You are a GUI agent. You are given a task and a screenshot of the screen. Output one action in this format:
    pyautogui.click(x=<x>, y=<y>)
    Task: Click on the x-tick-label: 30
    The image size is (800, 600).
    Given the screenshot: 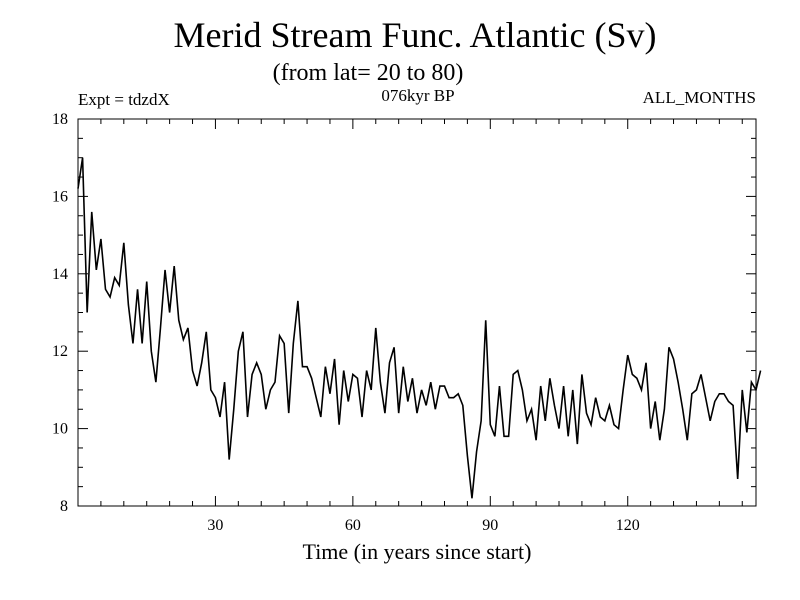 What is the action you would take?
    pyautogui.click(x=215, y=525)
    